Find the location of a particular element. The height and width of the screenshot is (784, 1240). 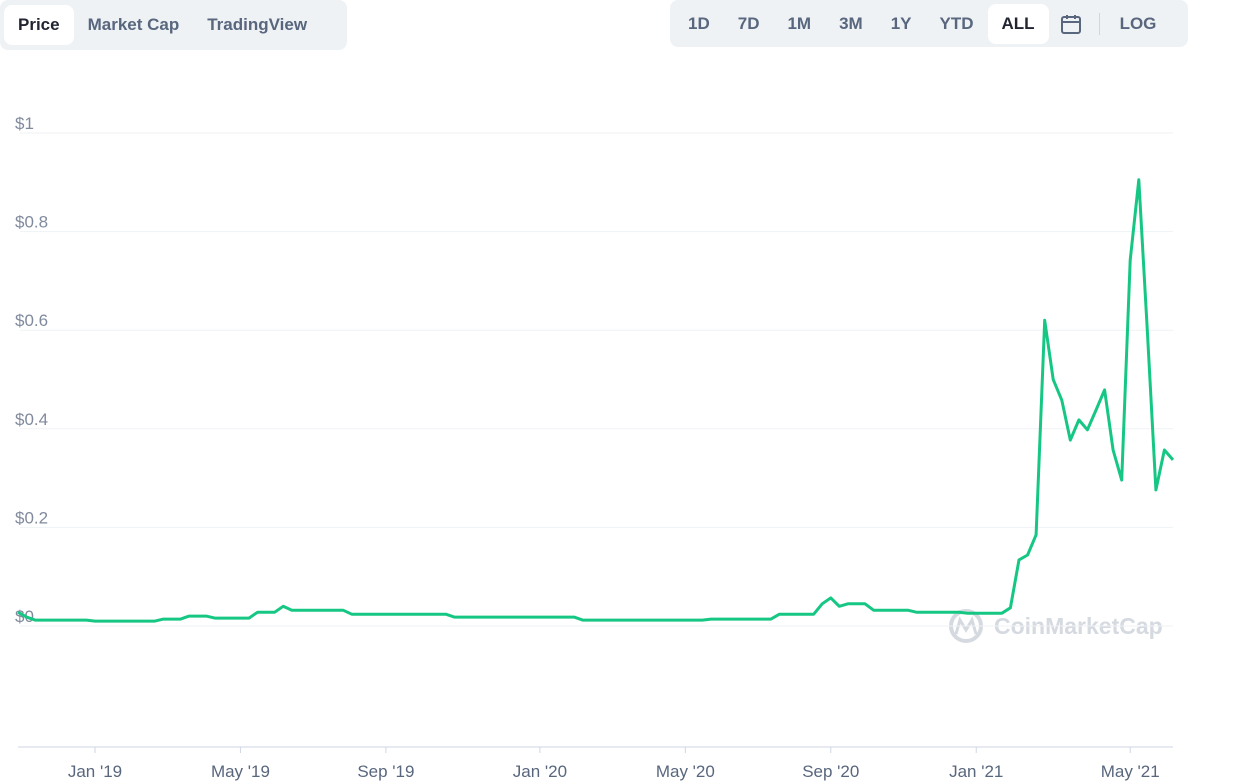

calendar-icon is located at coordinates (1070, 25).